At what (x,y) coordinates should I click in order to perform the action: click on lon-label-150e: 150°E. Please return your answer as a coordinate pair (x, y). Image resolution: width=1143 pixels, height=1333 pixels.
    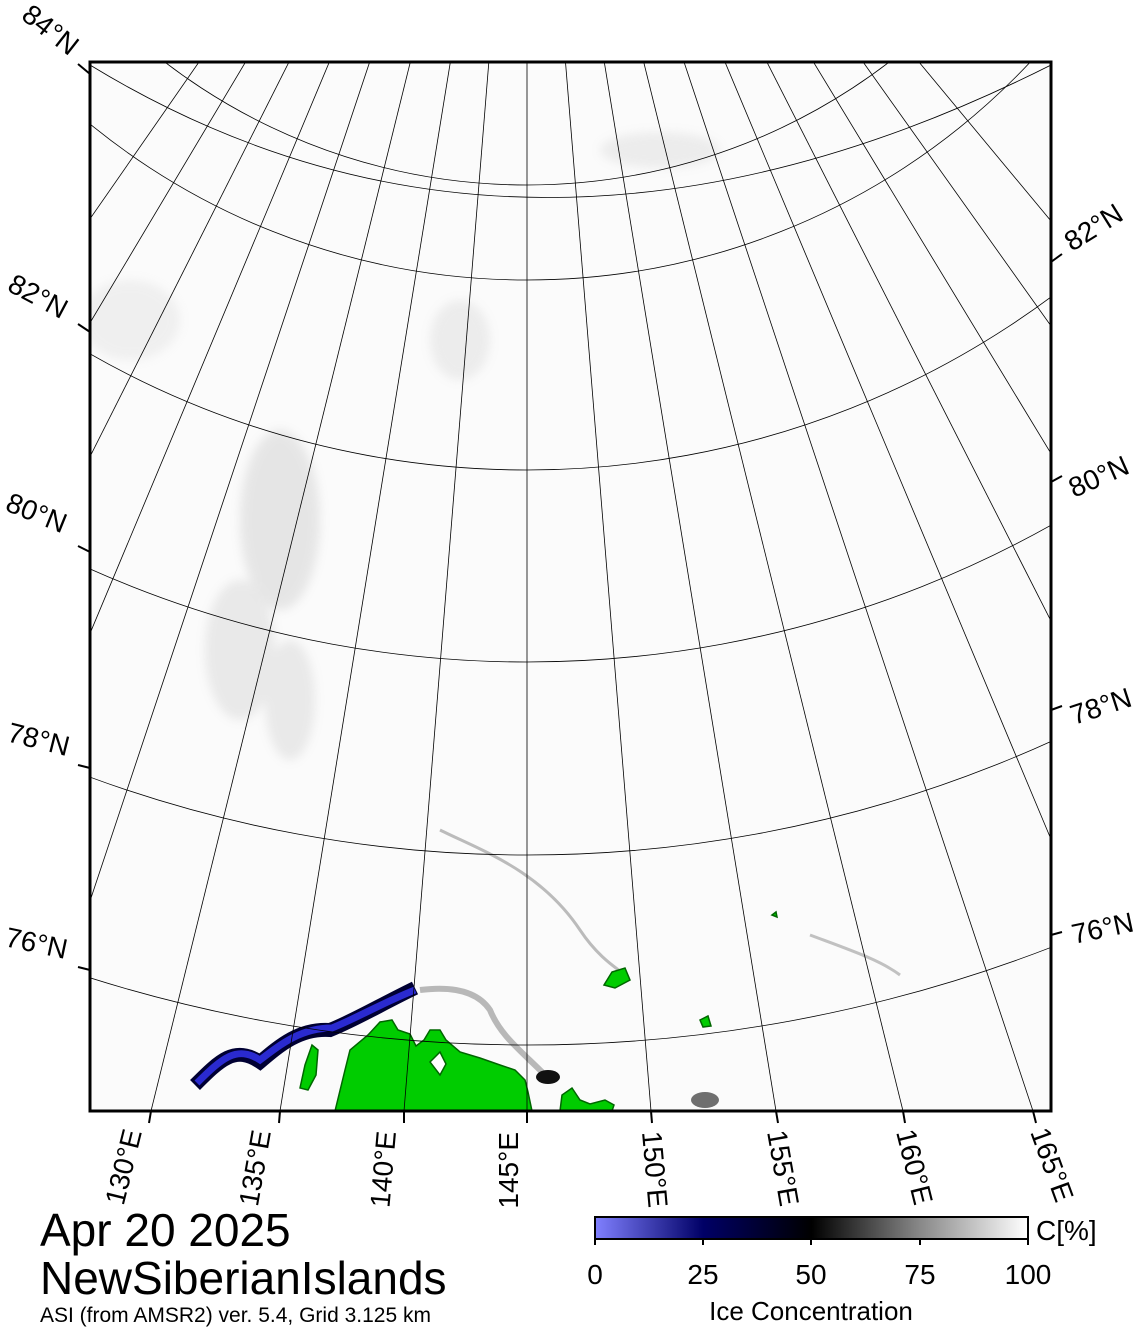
    Looking at the image, I should click on (655, 1169).